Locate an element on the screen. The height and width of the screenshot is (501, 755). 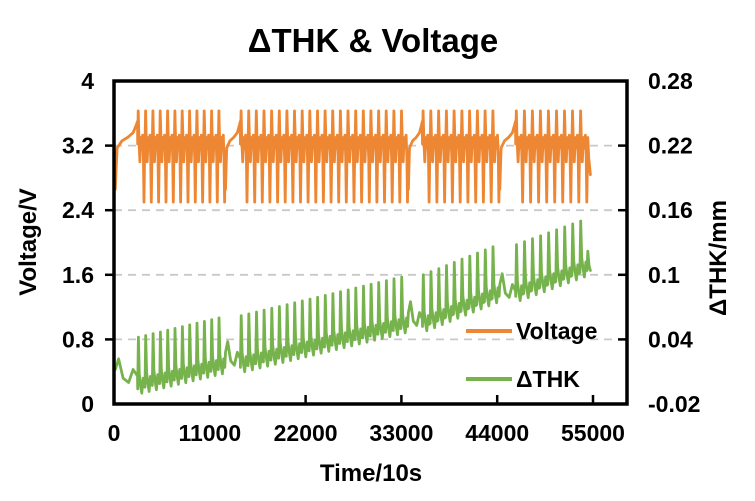
x-tick-label: 55000 is located at coordinates (593, 433).